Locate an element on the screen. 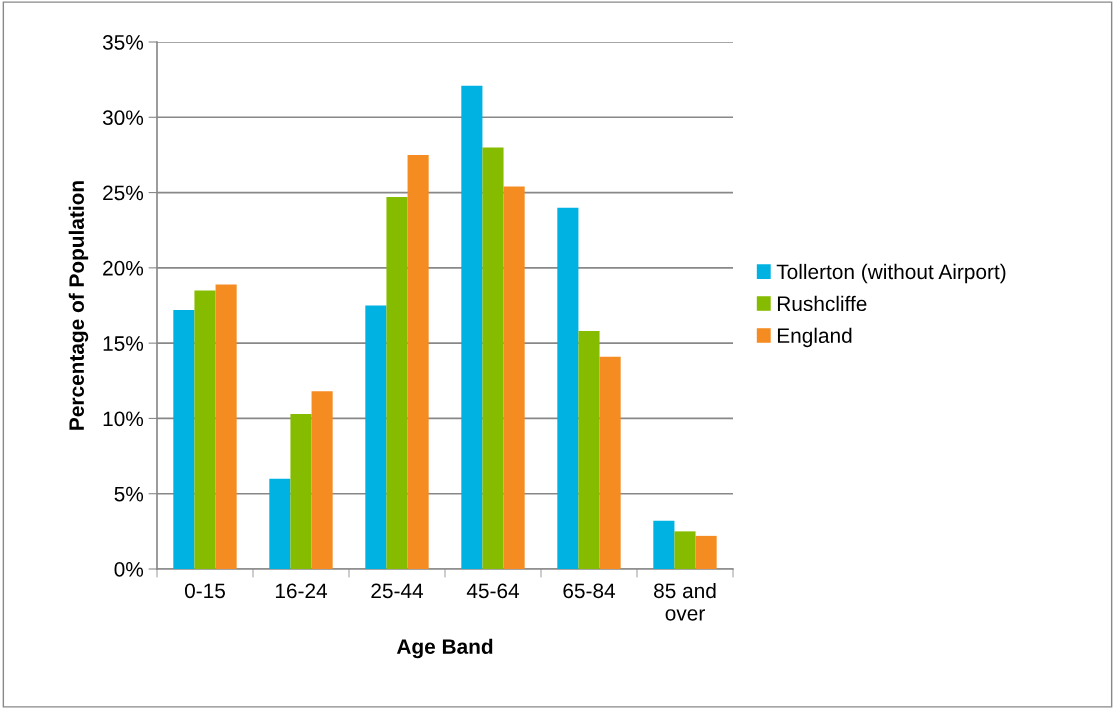 This screenshot has height=709, width=1115. x-tick-label: 16-24 is located at coordinates (301, 591).